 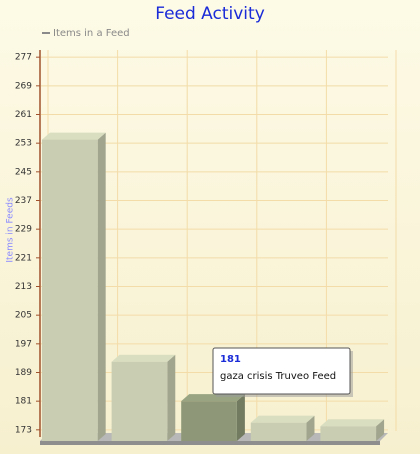 What do you see at coordinates (23, 344) in the screenshot?
I see `y-tick-label: 197` at bounding box center [23, 344].